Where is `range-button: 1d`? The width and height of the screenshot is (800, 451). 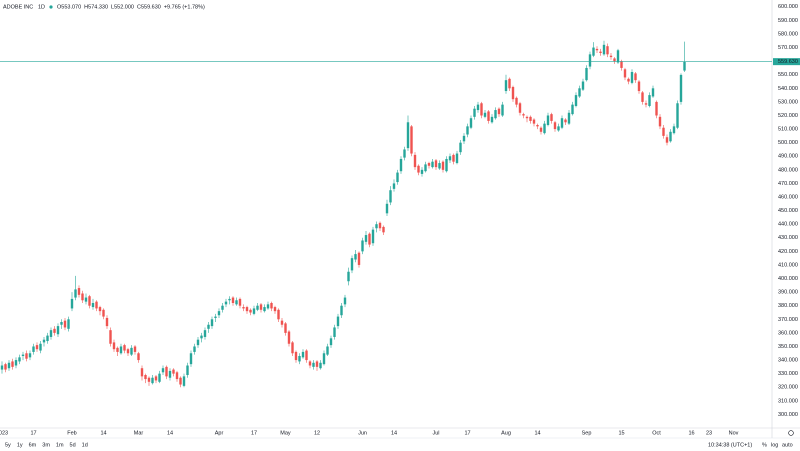
range-button: 1d is located at coordinates (85, 445).